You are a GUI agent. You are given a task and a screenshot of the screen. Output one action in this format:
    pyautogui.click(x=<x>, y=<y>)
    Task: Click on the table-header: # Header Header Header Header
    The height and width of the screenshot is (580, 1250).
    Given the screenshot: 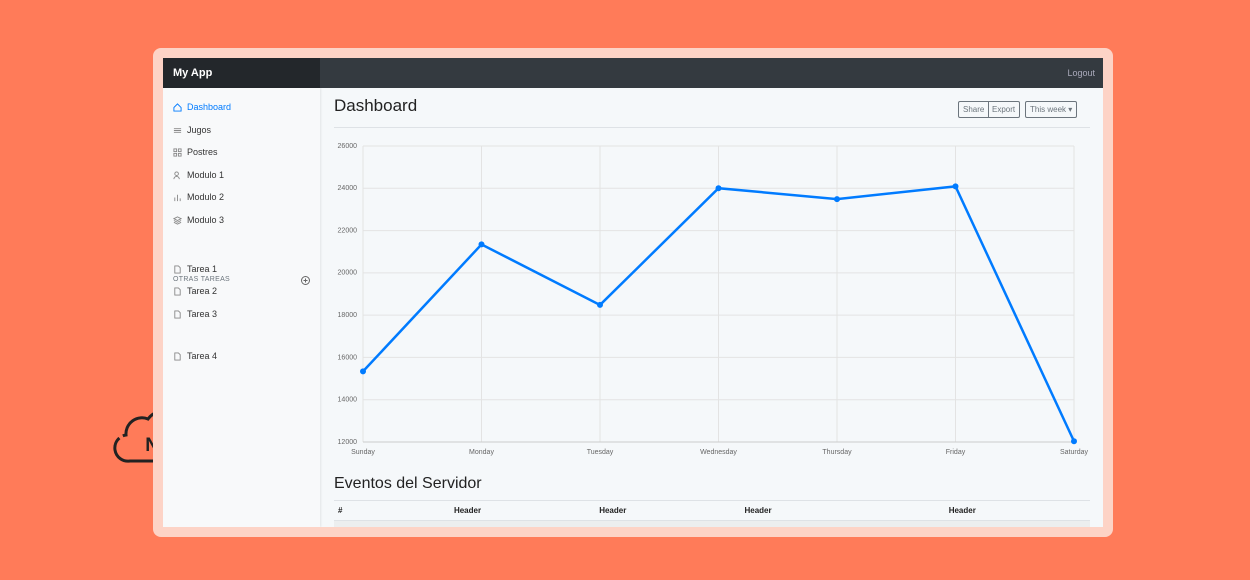 What is the action you would take?
    pyautogui.click(x=712, y=510)
    